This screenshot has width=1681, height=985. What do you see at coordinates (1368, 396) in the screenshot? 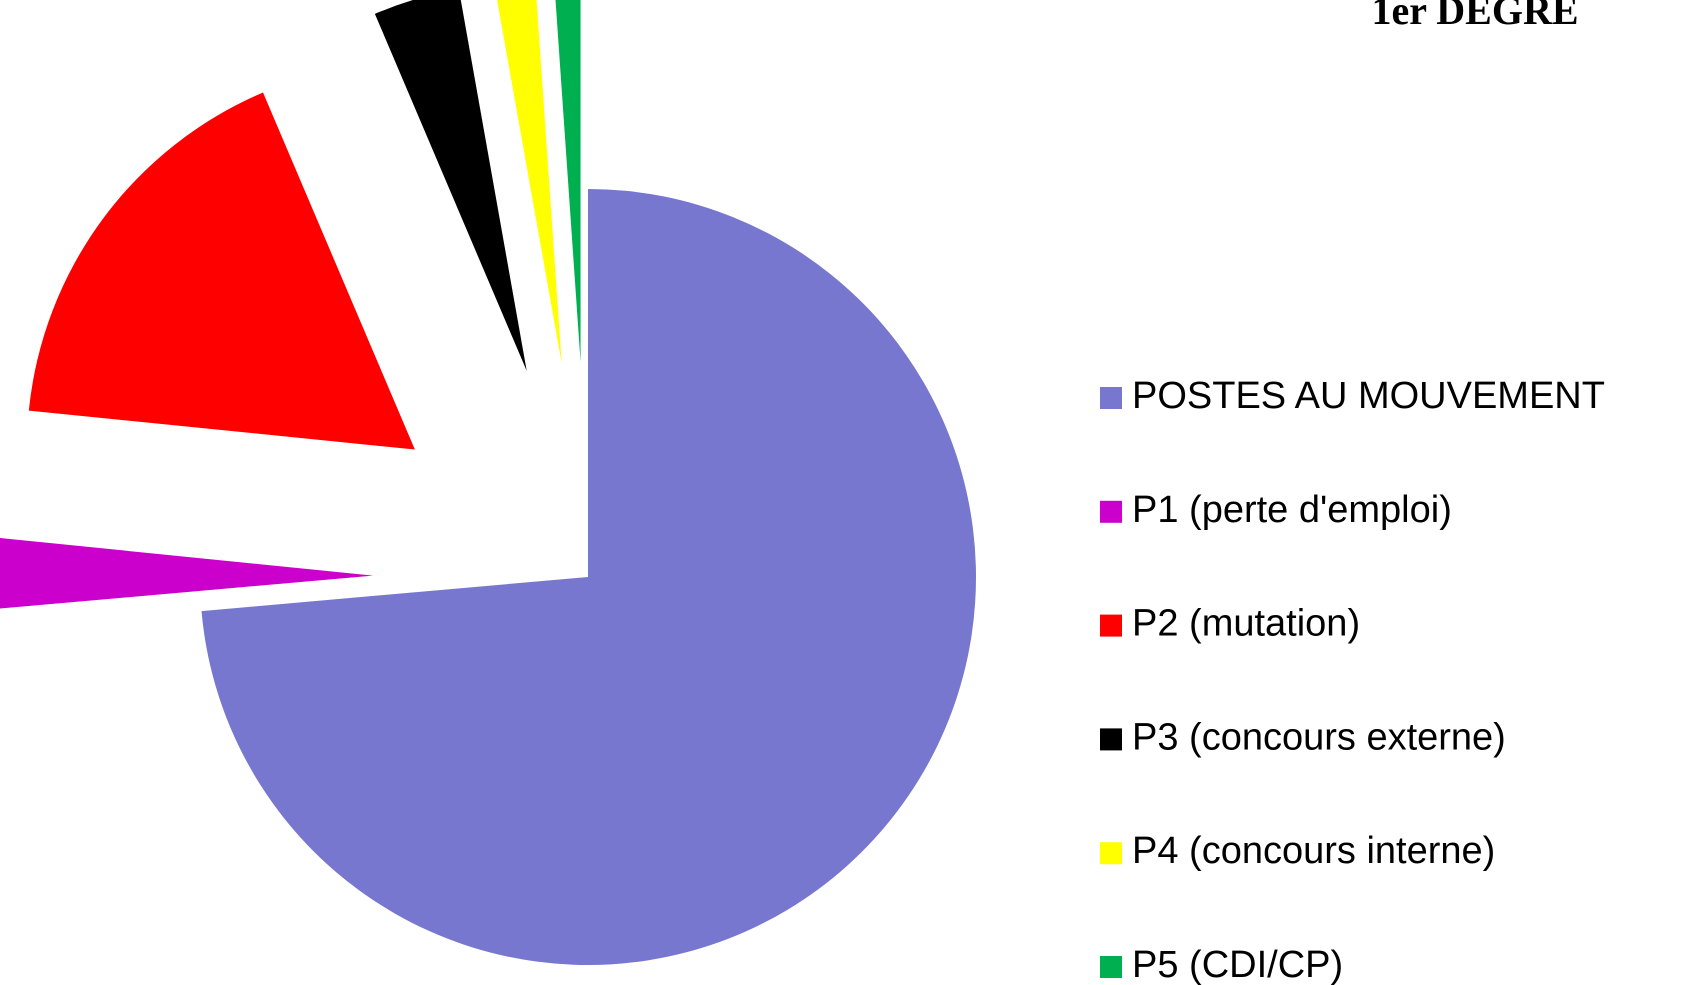
I see `legend-label: POSTES AU MOUVEMENT` at bounding box center [1368, 396].